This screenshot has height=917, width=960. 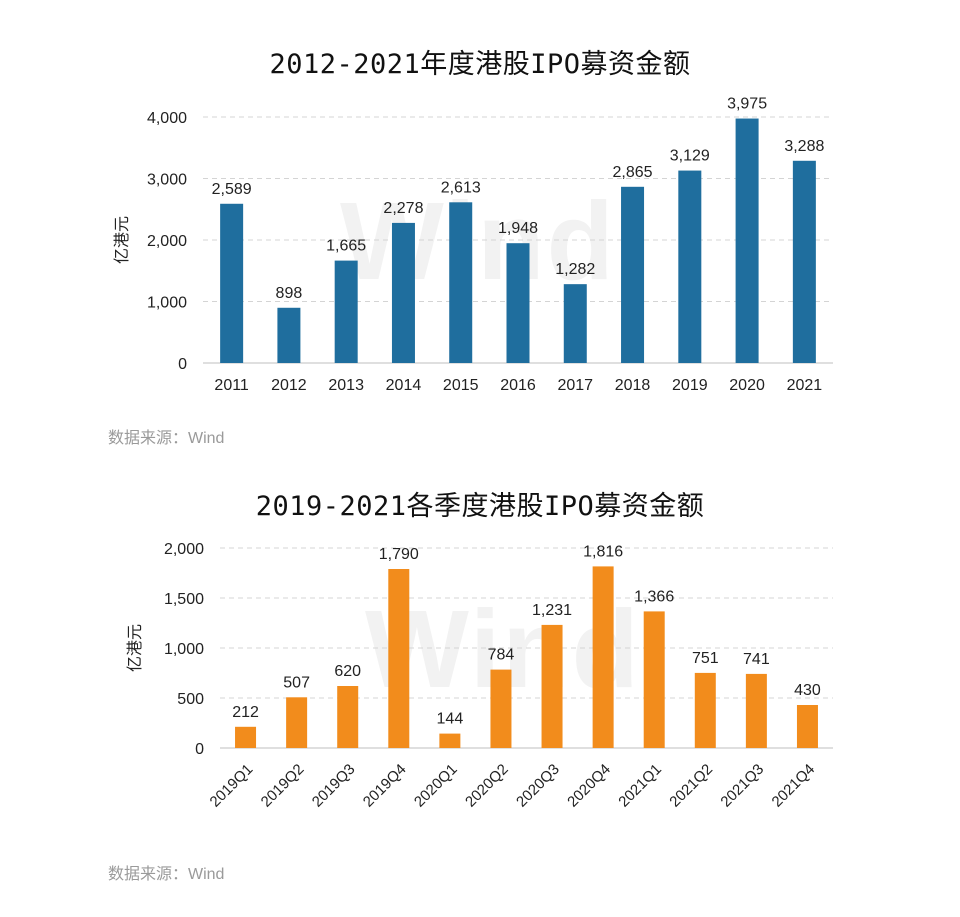 What do you see at coordinates (283, 786) in the screenshot?
I see `x-tick-label: 2019Q2` at bounding box center [283, 786].